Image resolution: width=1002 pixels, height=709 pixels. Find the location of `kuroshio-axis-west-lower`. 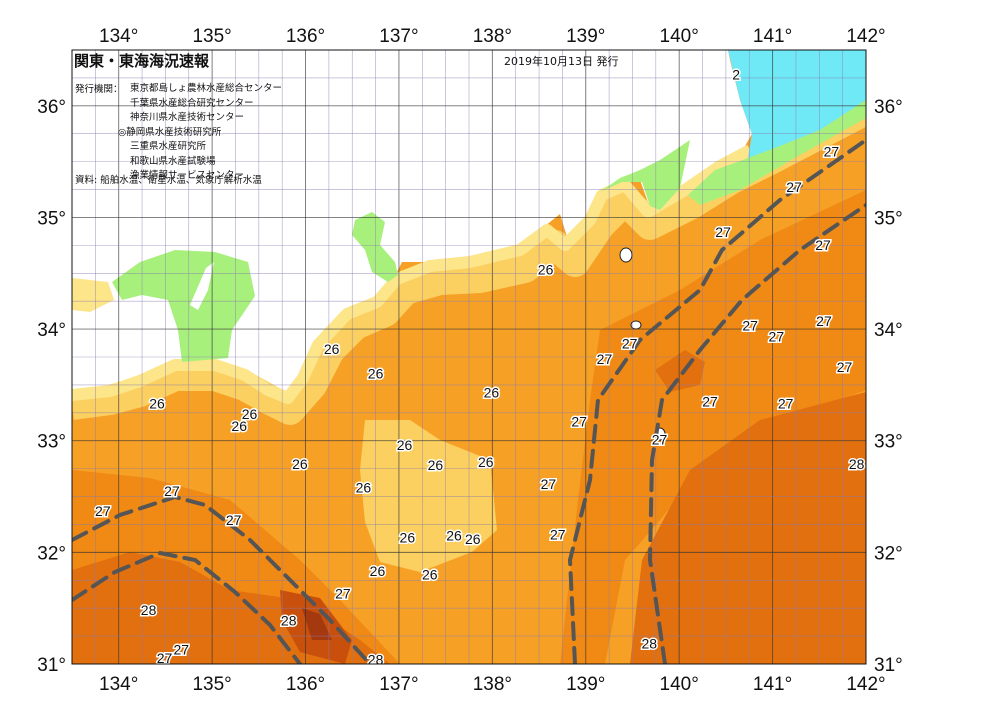

kuroshio-axis-west-lower is located at coordinates (187, 607).